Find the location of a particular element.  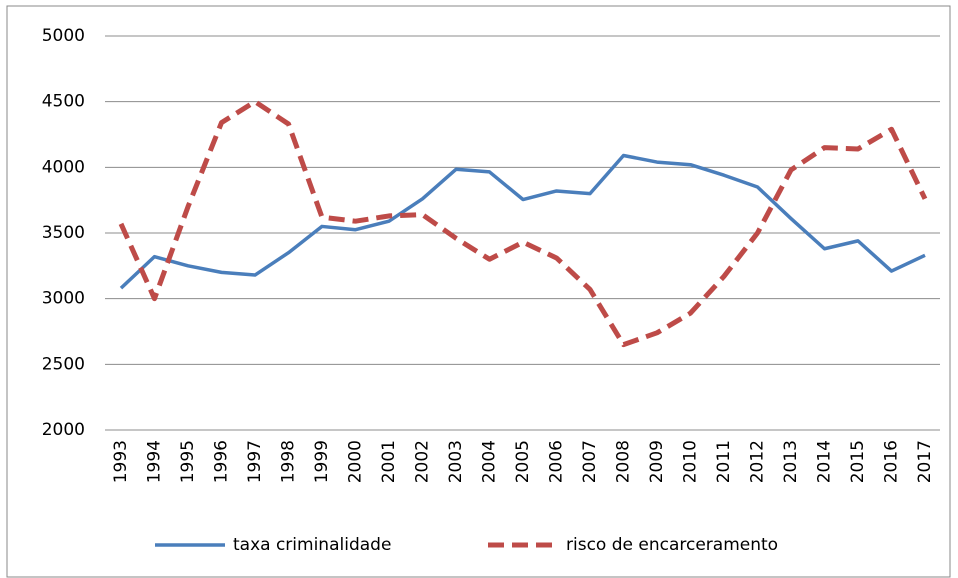

x-tick-label: 1995 is located at coordinates (188, 461).